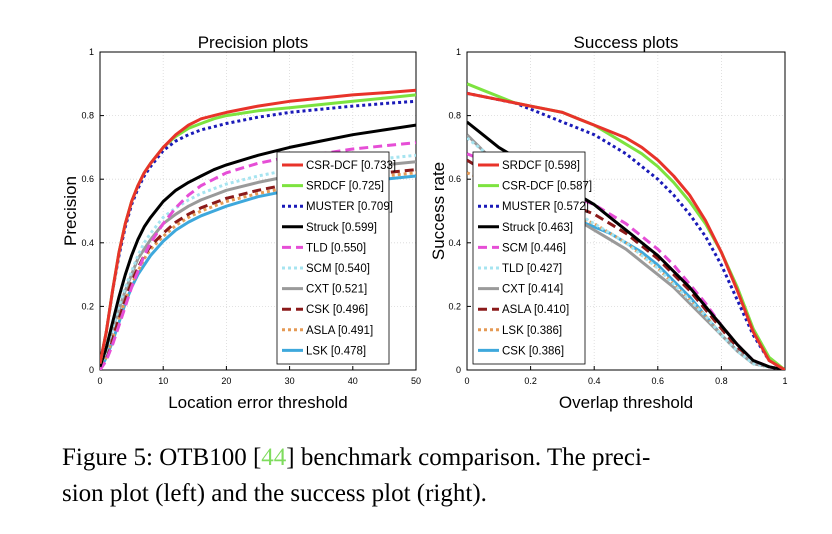 The image size is (832, 534). Describe the element at coordinates (541, 166) in the screenshot. I see `legend-label: SRDCF [0.598]` at that location.